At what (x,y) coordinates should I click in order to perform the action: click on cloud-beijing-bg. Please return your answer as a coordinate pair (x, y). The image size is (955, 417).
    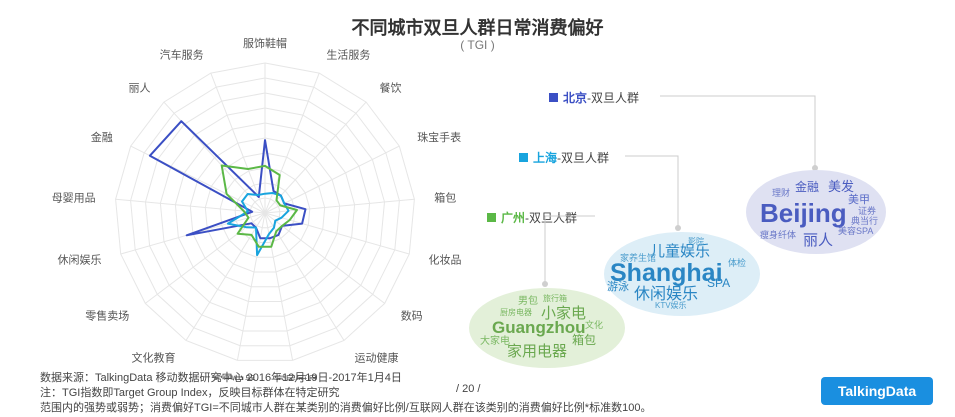
    Looking at the image, I should click on (816, 212).